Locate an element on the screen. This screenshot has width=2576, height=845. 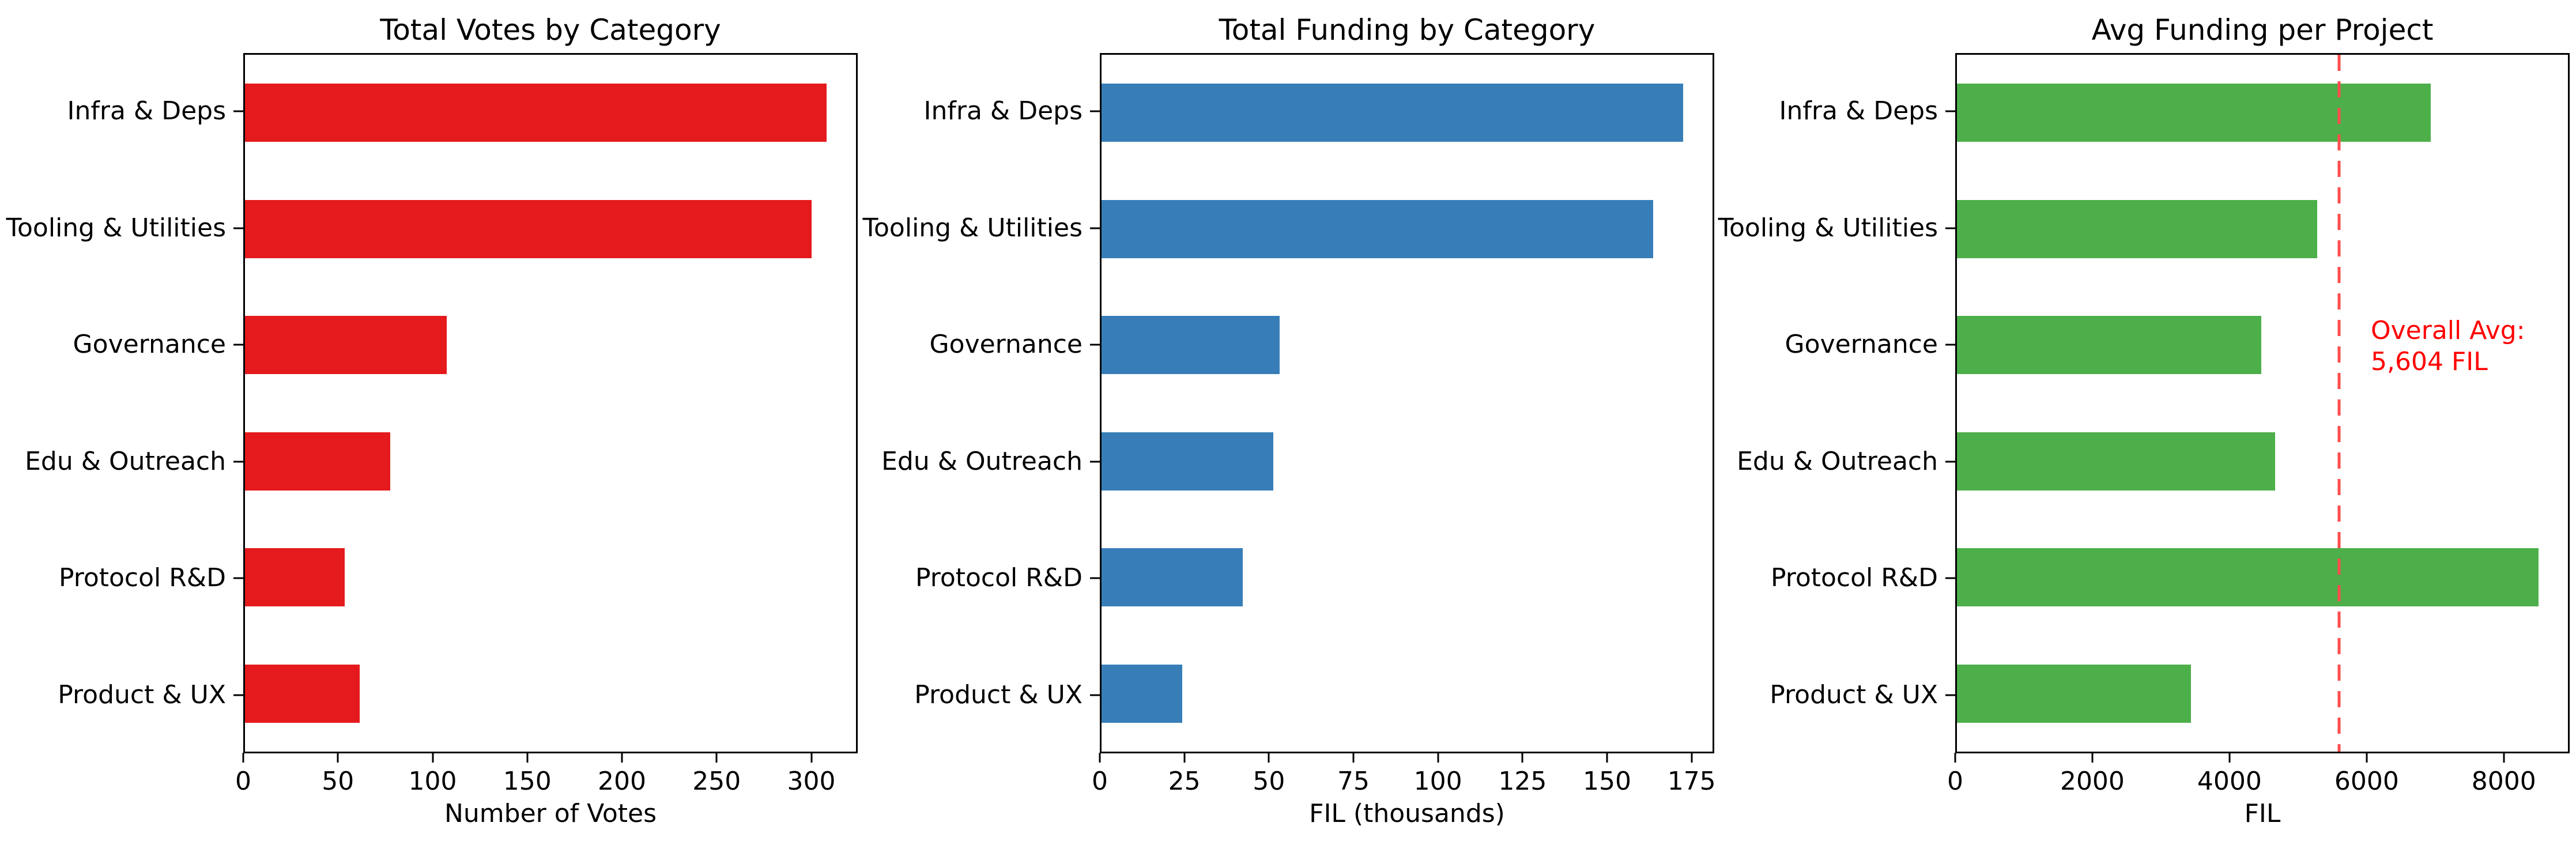
x-tick-label: 125 is located at coordinates (1522, 781).